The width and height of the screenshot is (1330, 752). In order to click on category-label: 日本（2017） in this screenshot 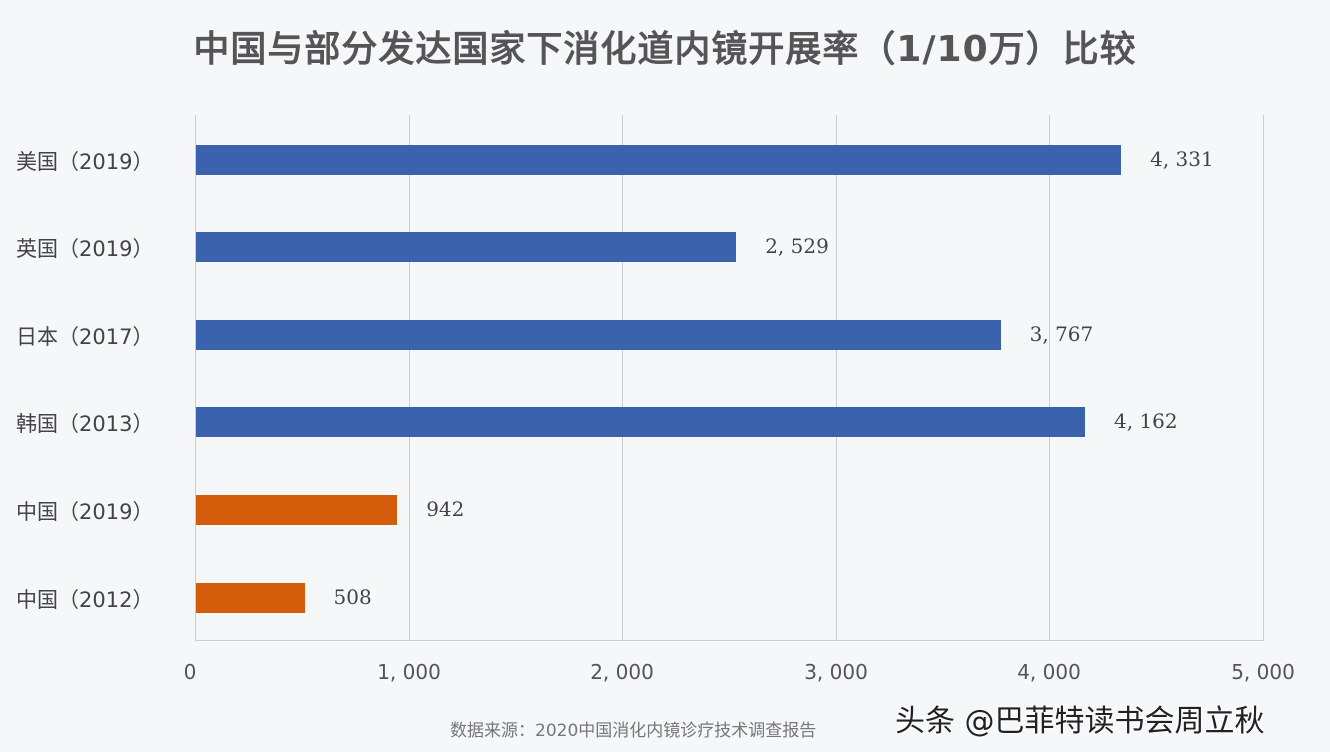, I will do `click(85, 337)`.